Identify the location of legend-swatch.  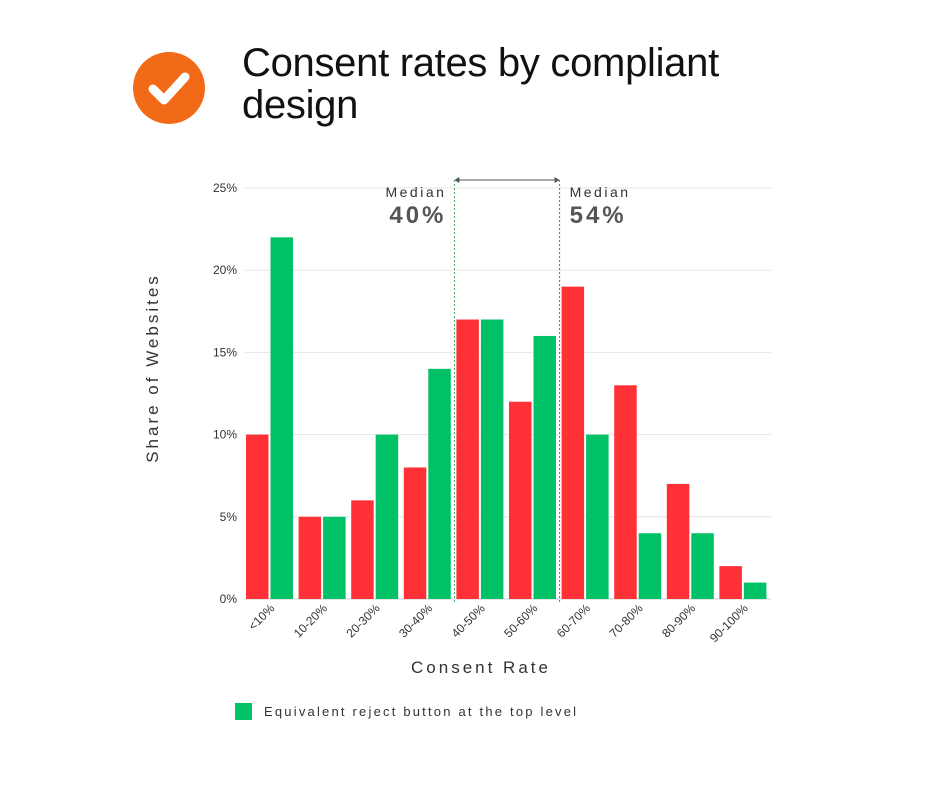
(243, 711).